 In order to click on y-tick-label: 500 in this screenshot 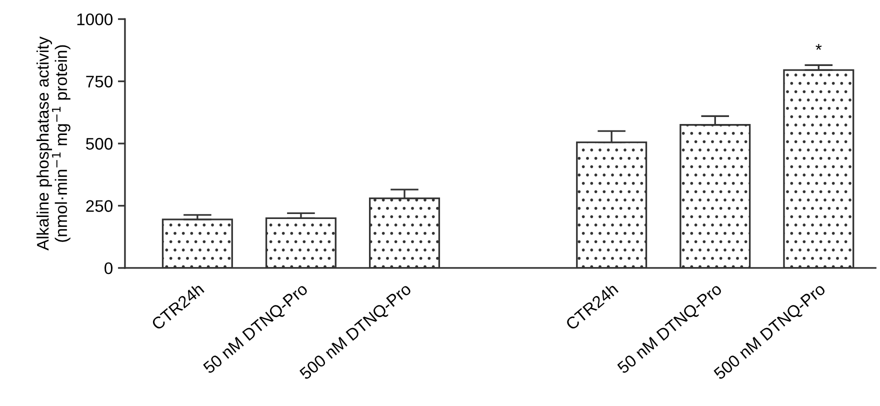, I will do `click(99, 144)`.